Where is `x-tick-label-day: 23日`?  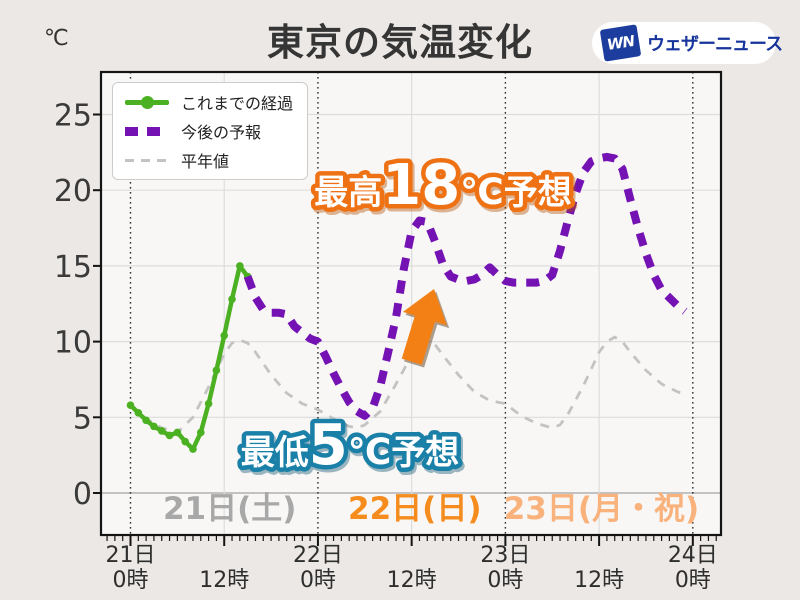 x-tick-label-day: 23日 is located at coordinates (505, 555).